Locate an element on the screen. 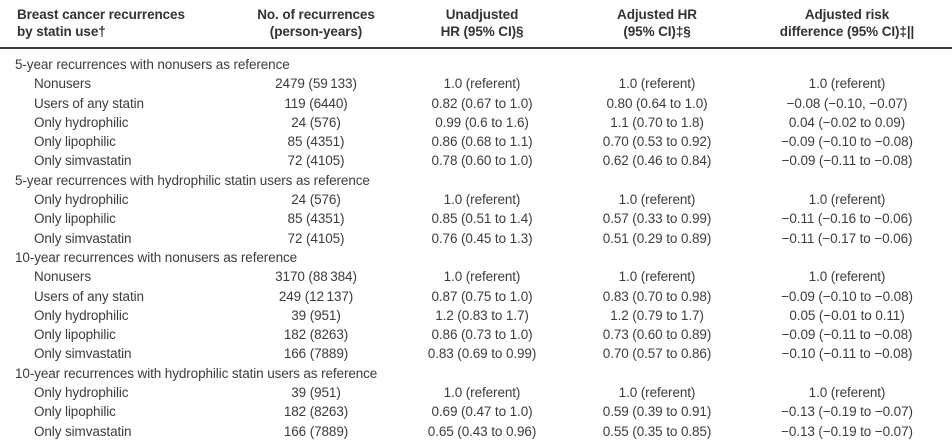 The image size is (952, 446). cell-recurrences: 249 (12 137) is located at coordinates (316, 296).